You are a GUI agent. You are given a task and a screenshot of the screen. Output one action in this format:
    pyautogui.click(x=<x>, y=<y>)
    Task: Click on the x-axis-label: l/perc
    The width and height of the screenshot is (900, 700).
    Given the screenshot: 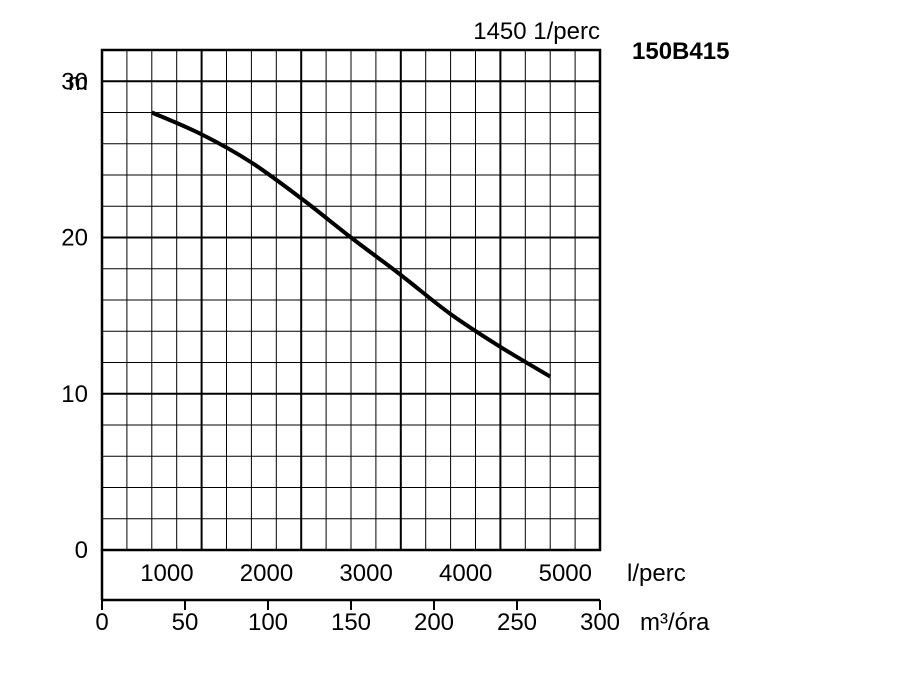 What is the action you would take?
    pyautogui.click(x=656, y=573)
    